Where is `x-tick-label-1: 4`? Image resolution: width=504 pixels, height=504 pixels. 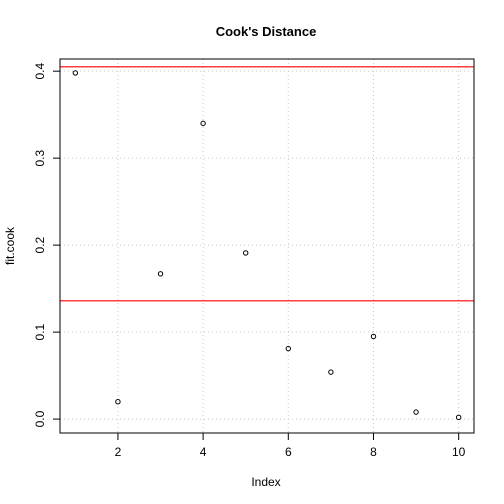 x-tick-label-1: 4 is located at coordinates (203, 452).